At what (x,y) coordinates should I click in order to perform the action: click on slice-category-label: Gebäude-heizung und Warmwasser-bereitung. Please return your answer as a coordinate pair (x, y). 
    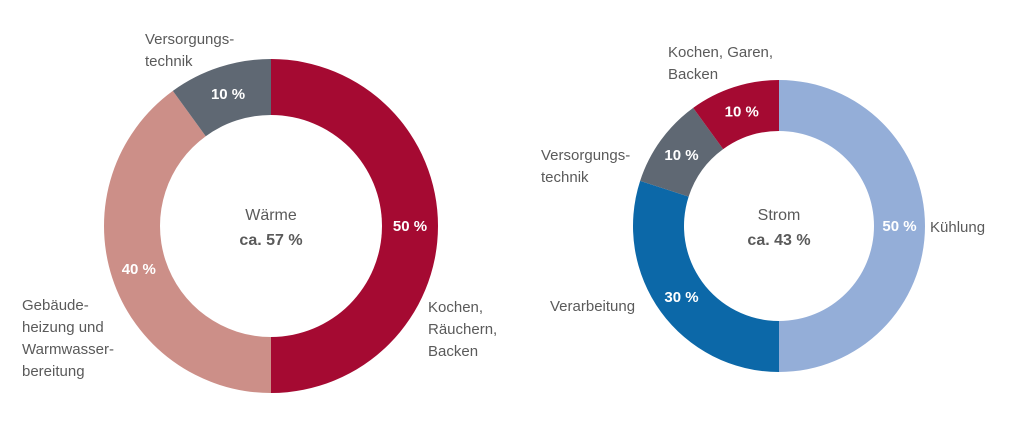
    Looking at the image, I should click on (68, 338).